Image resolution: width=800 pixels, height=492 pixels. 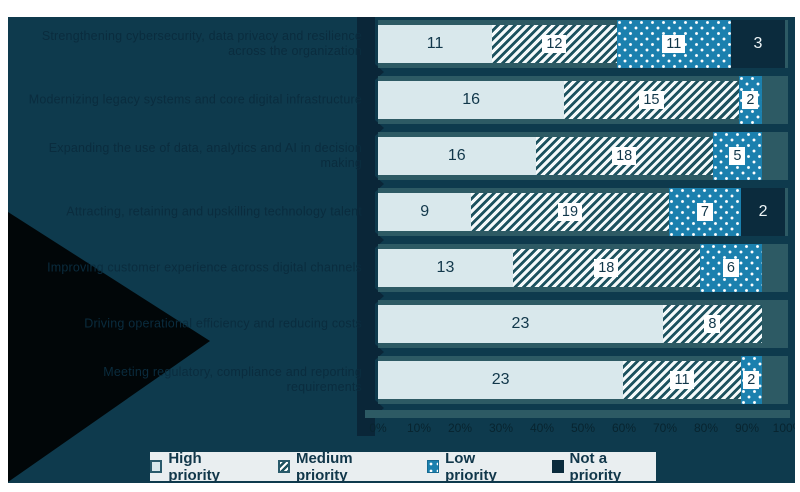 I want to click on low-priority-segment: 11, so click(x=673, y=44).